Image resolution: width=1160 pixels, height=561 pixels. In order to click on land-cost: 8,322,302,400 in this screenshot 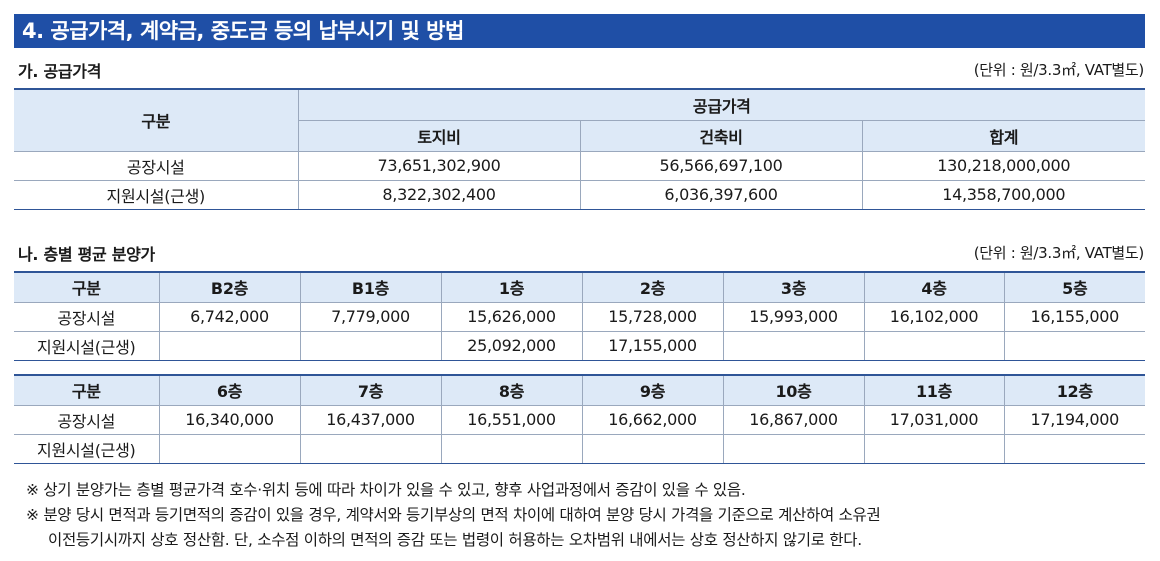, I will do `click(439, 195)`.